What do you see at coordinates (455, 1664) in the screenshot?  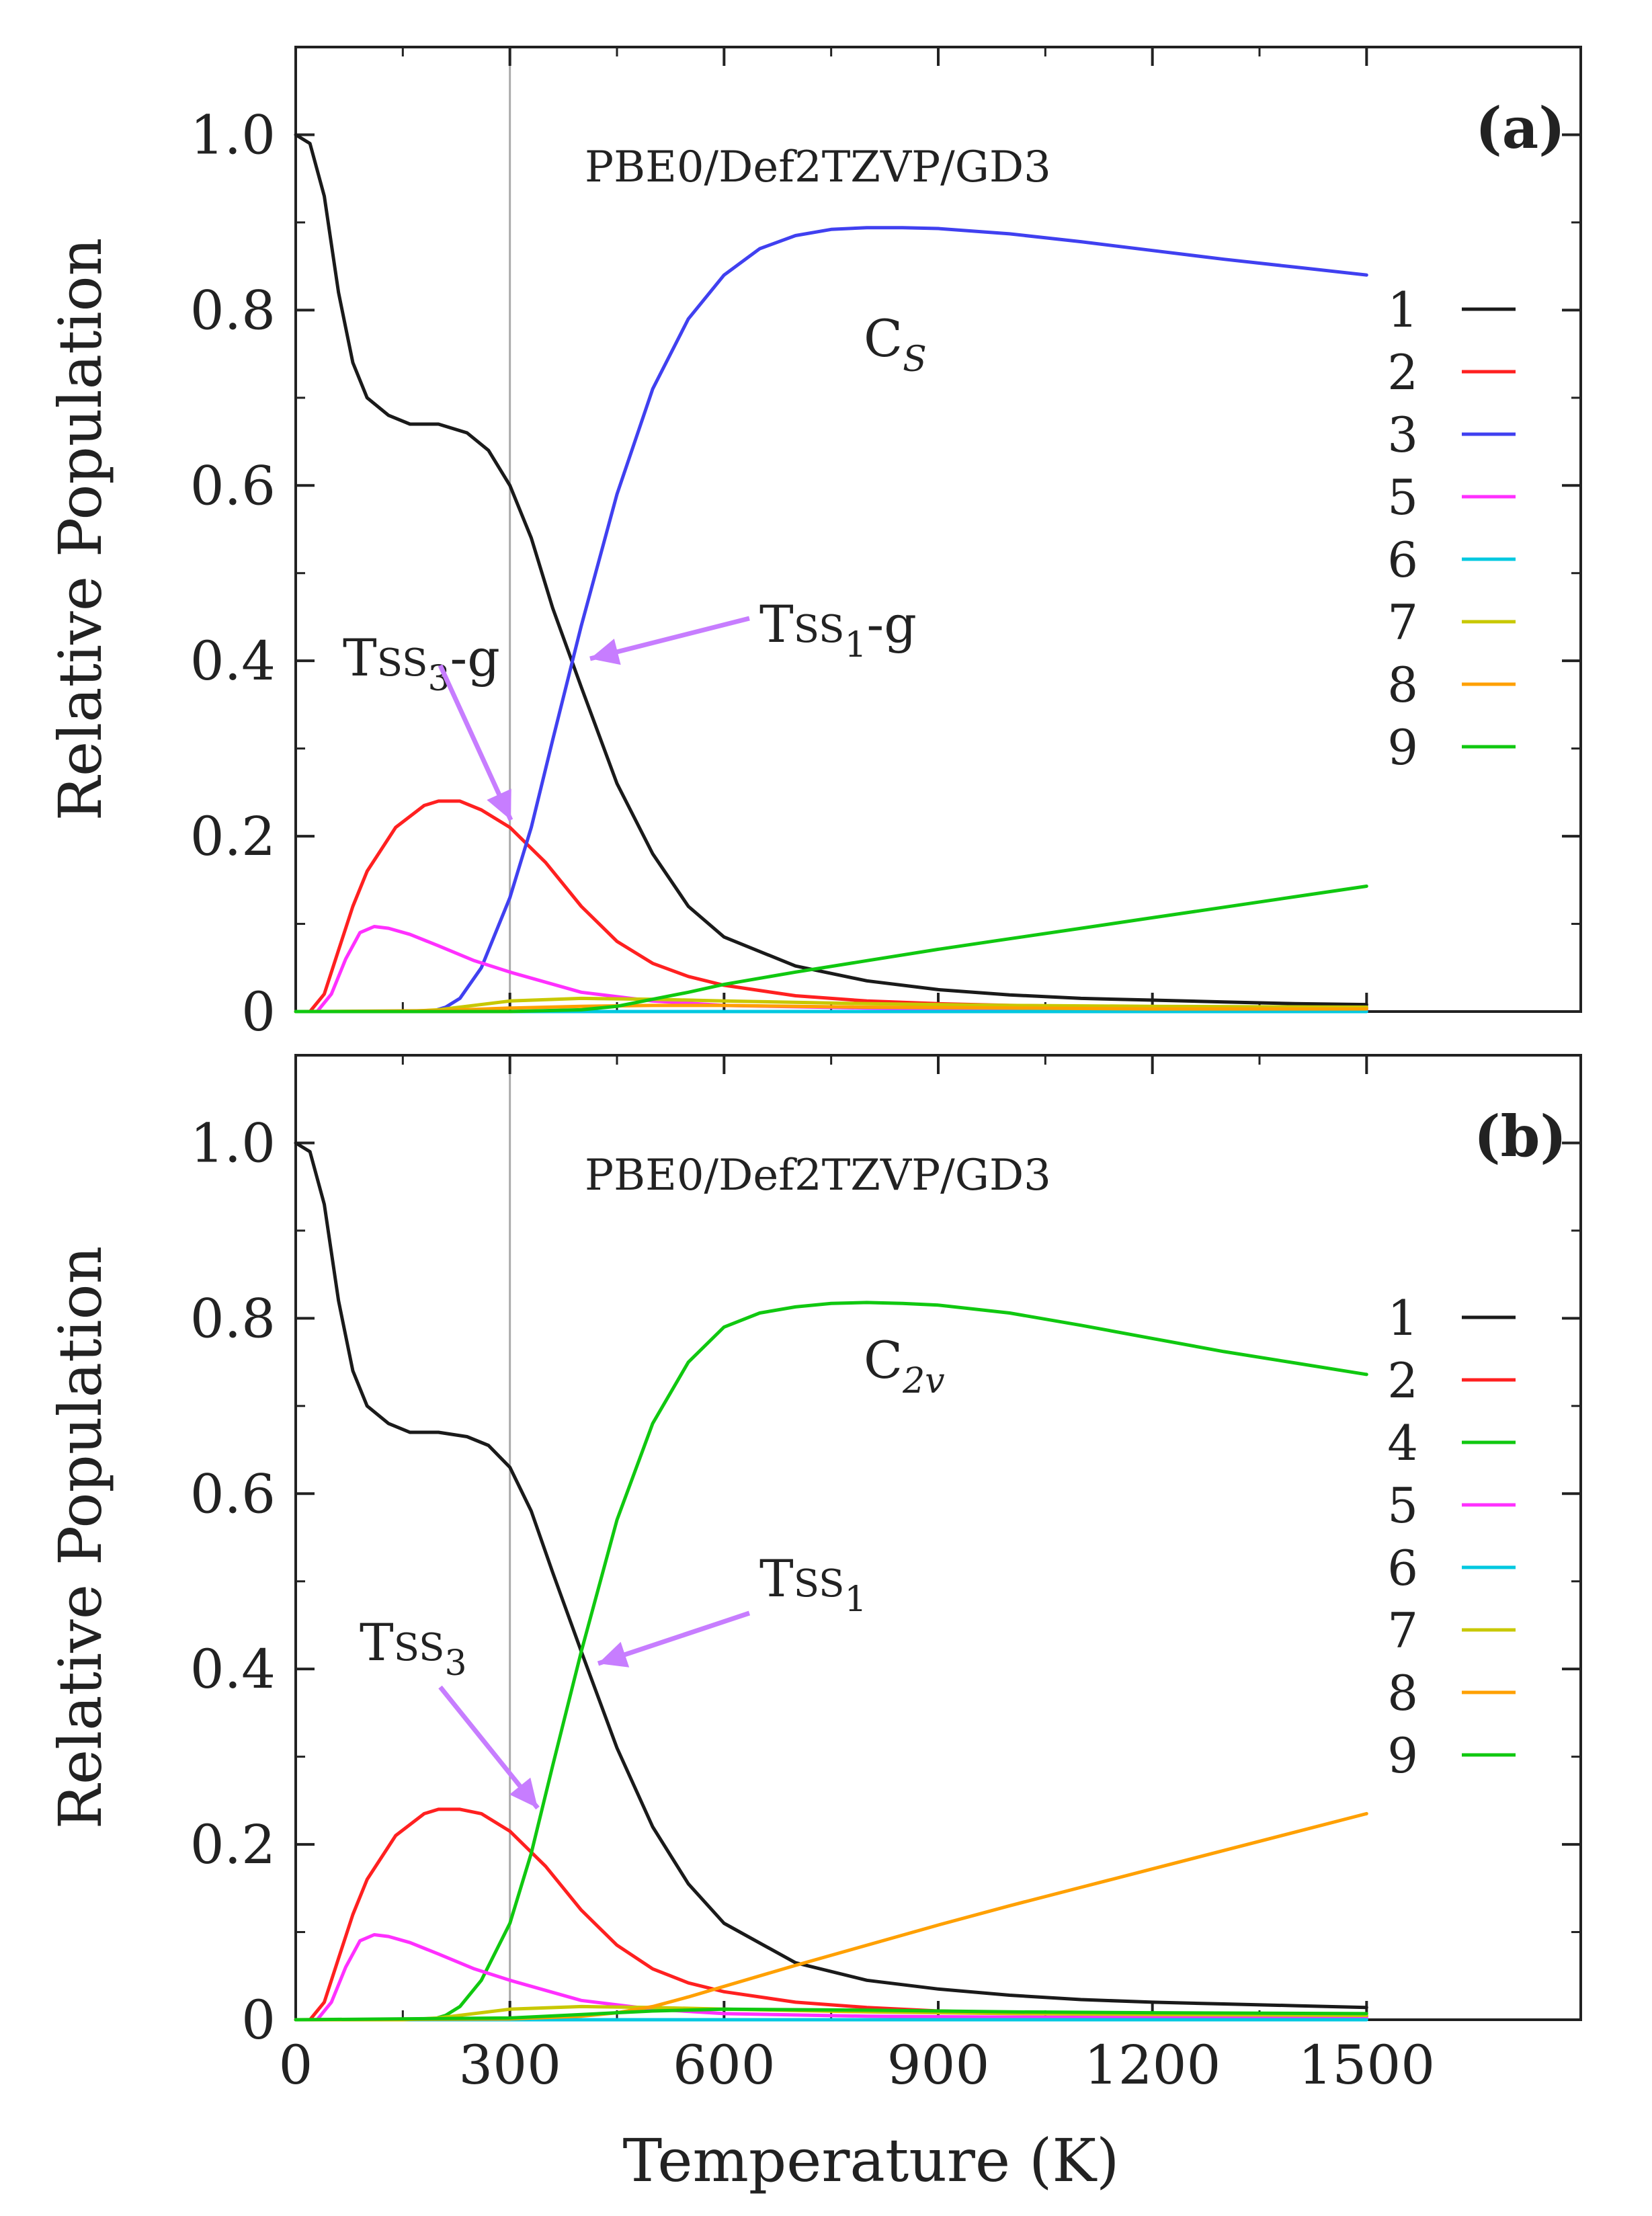 I see `annotation-sub: 3` at bounding box center [455, 1664].